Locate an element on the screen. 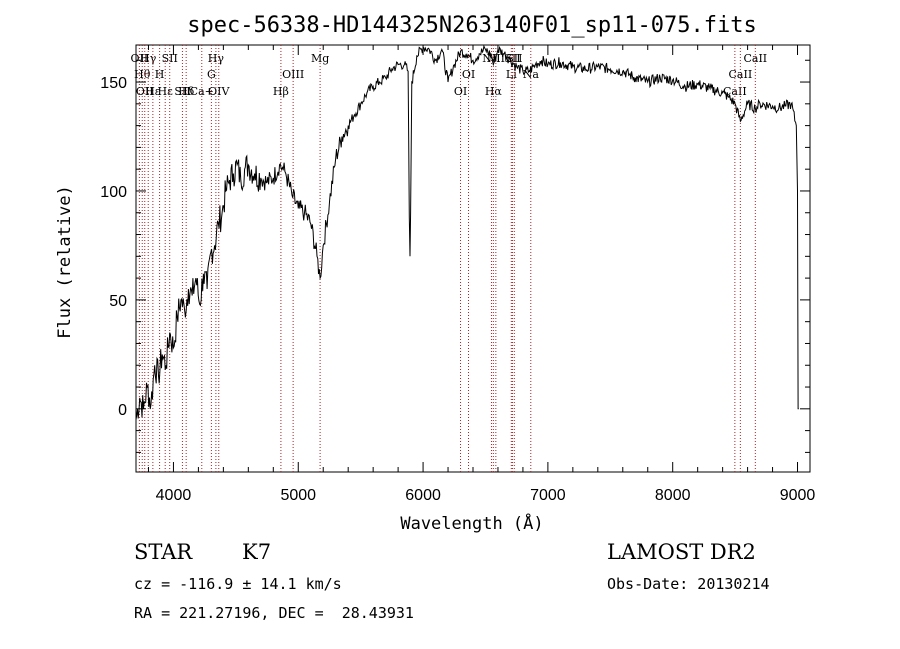  line-marker-label: H is located at coordinates (160, 74).